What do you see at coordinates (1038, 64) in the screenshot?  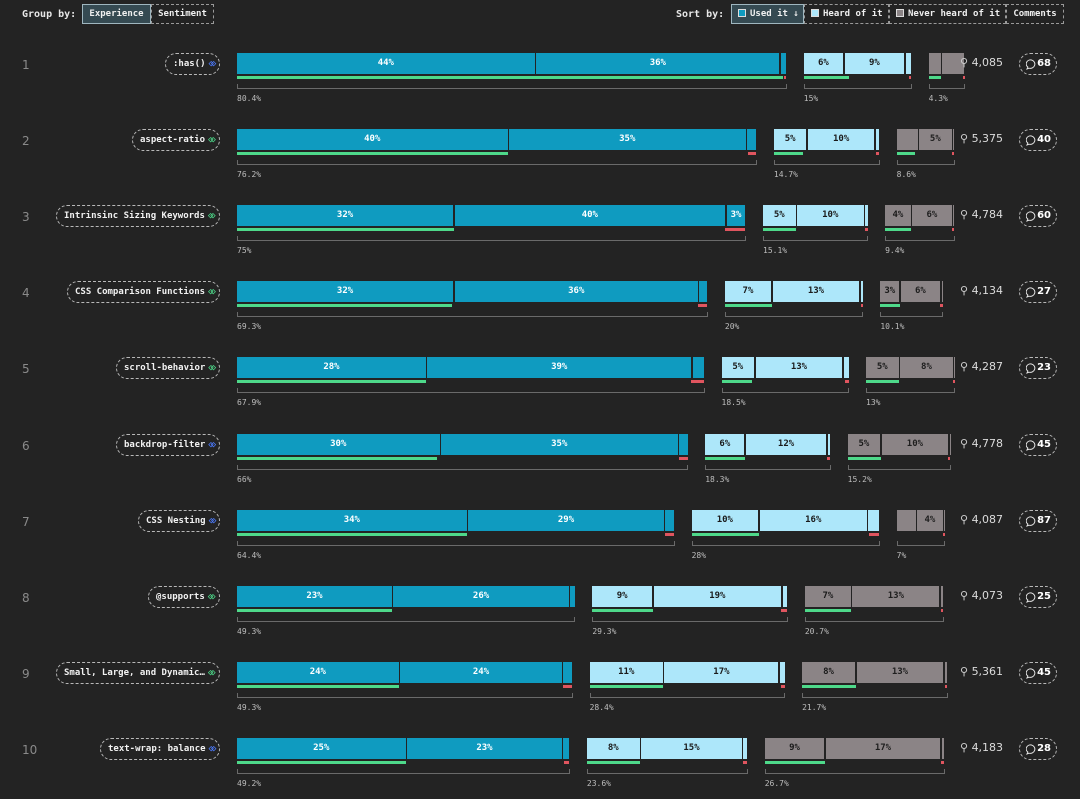 I see `row-1-comments-button: 68` at bounding box center [1038, 64].